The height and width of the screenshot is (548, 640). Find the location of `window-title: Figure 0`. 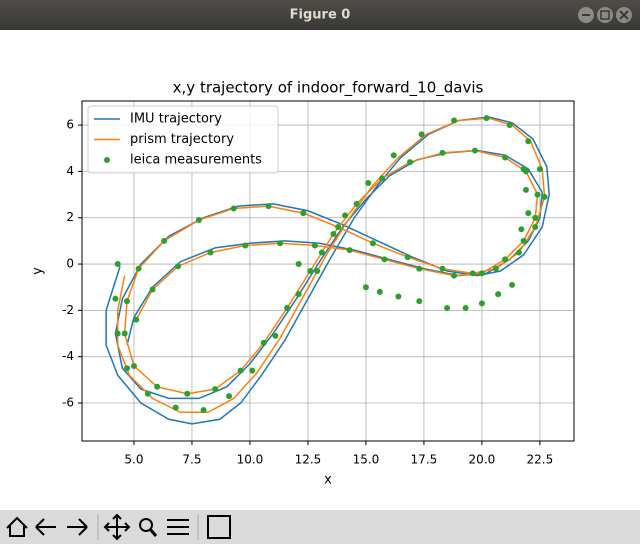

window-title: Figure 0 is located at coordinates (320, 15).